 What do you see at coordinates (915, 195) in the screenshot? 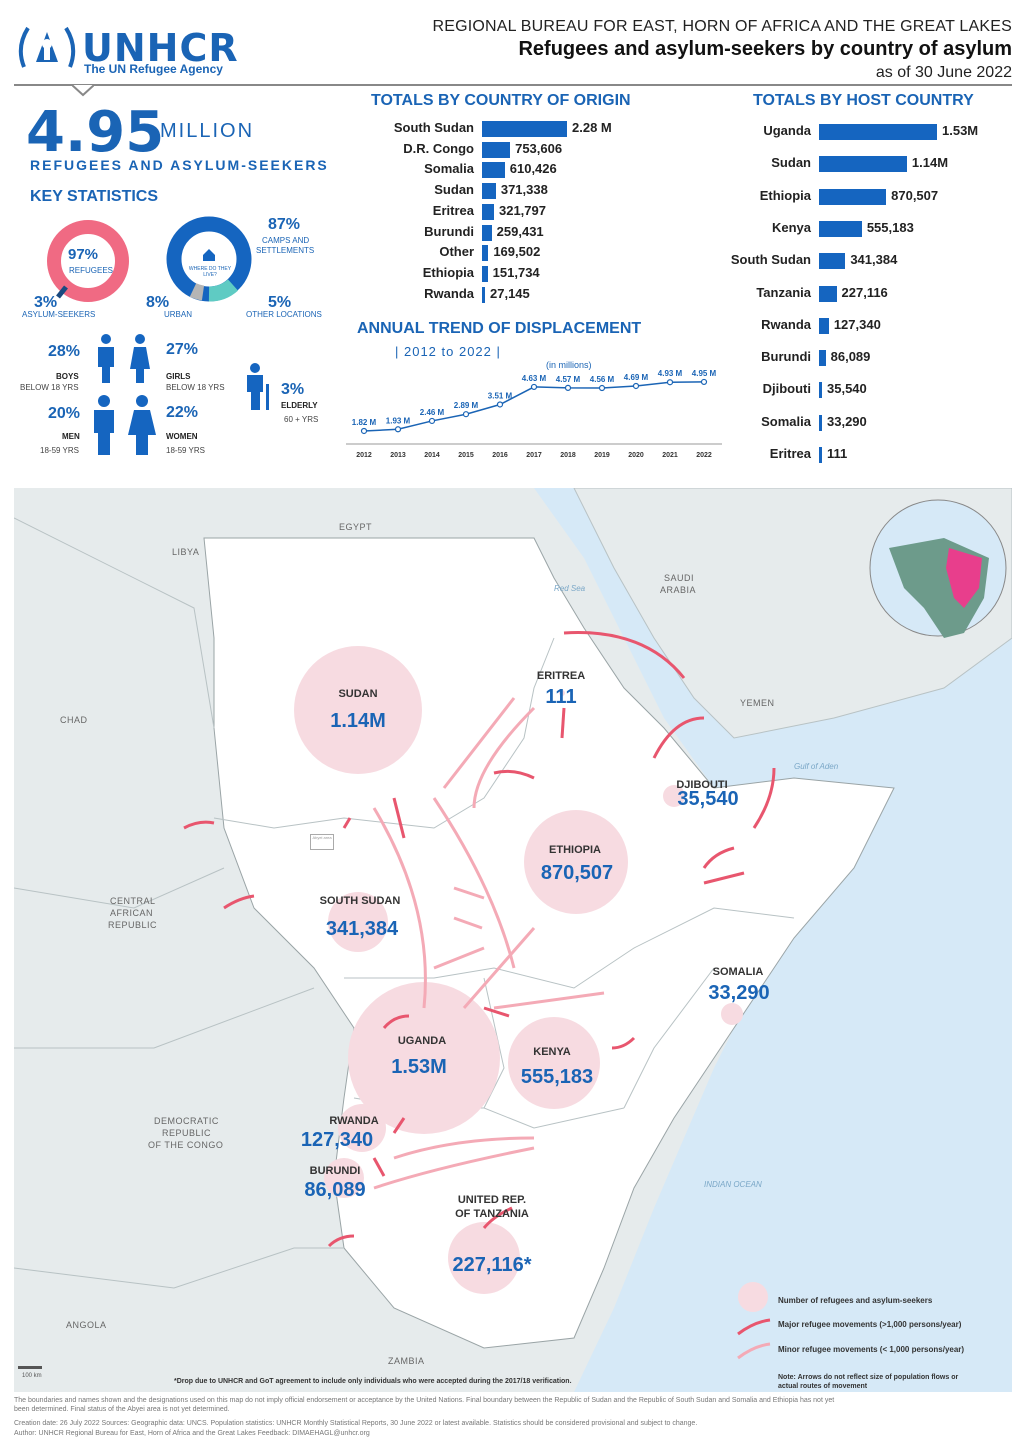
I see `bar-value: 870,507` at bounding box center [915, 195].